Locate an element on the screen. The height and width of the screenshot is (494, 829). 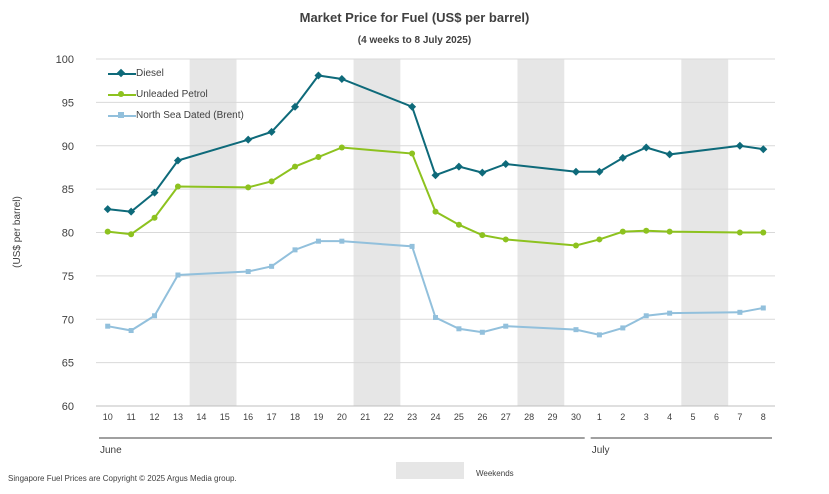
y-tick-label: 90 is located at coordinates (68, 147).